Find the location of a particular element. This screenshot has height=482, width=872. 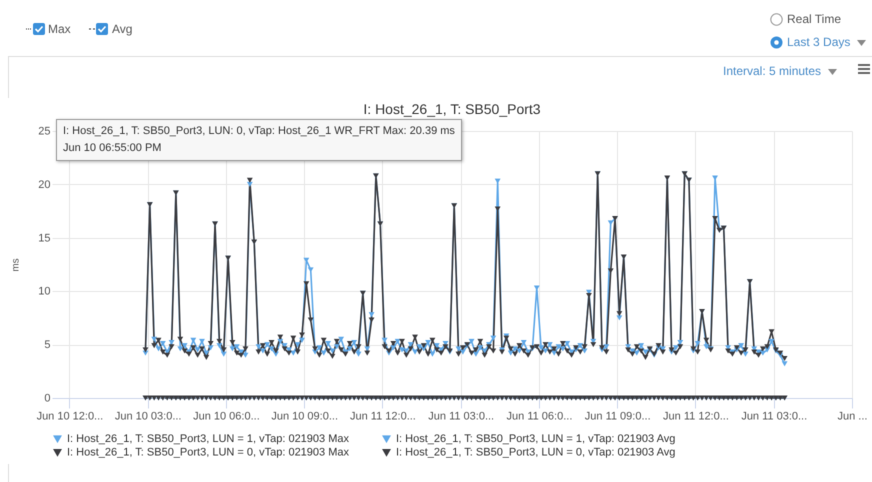

annotation: Jun 10 06:55:00 PM is located at coordinates (112, 148).